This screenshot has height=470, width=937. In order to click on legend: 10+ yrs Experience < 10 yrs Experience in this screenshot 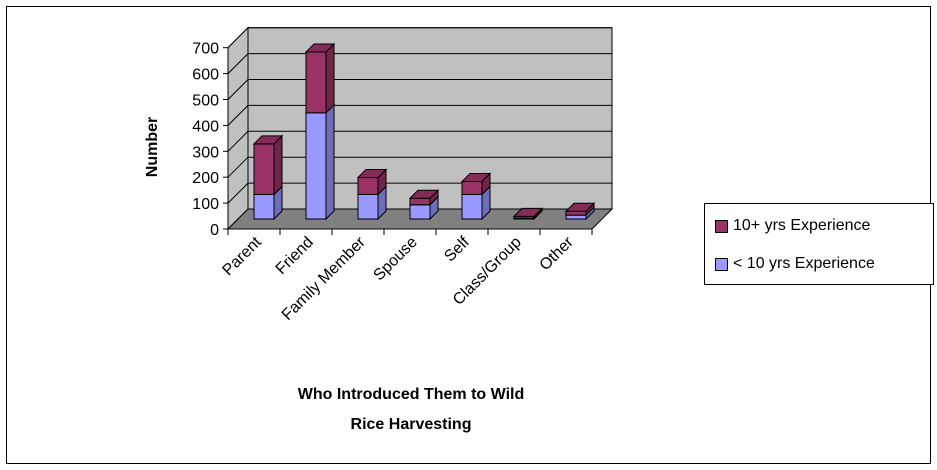, I will do `click(819, 244)`.